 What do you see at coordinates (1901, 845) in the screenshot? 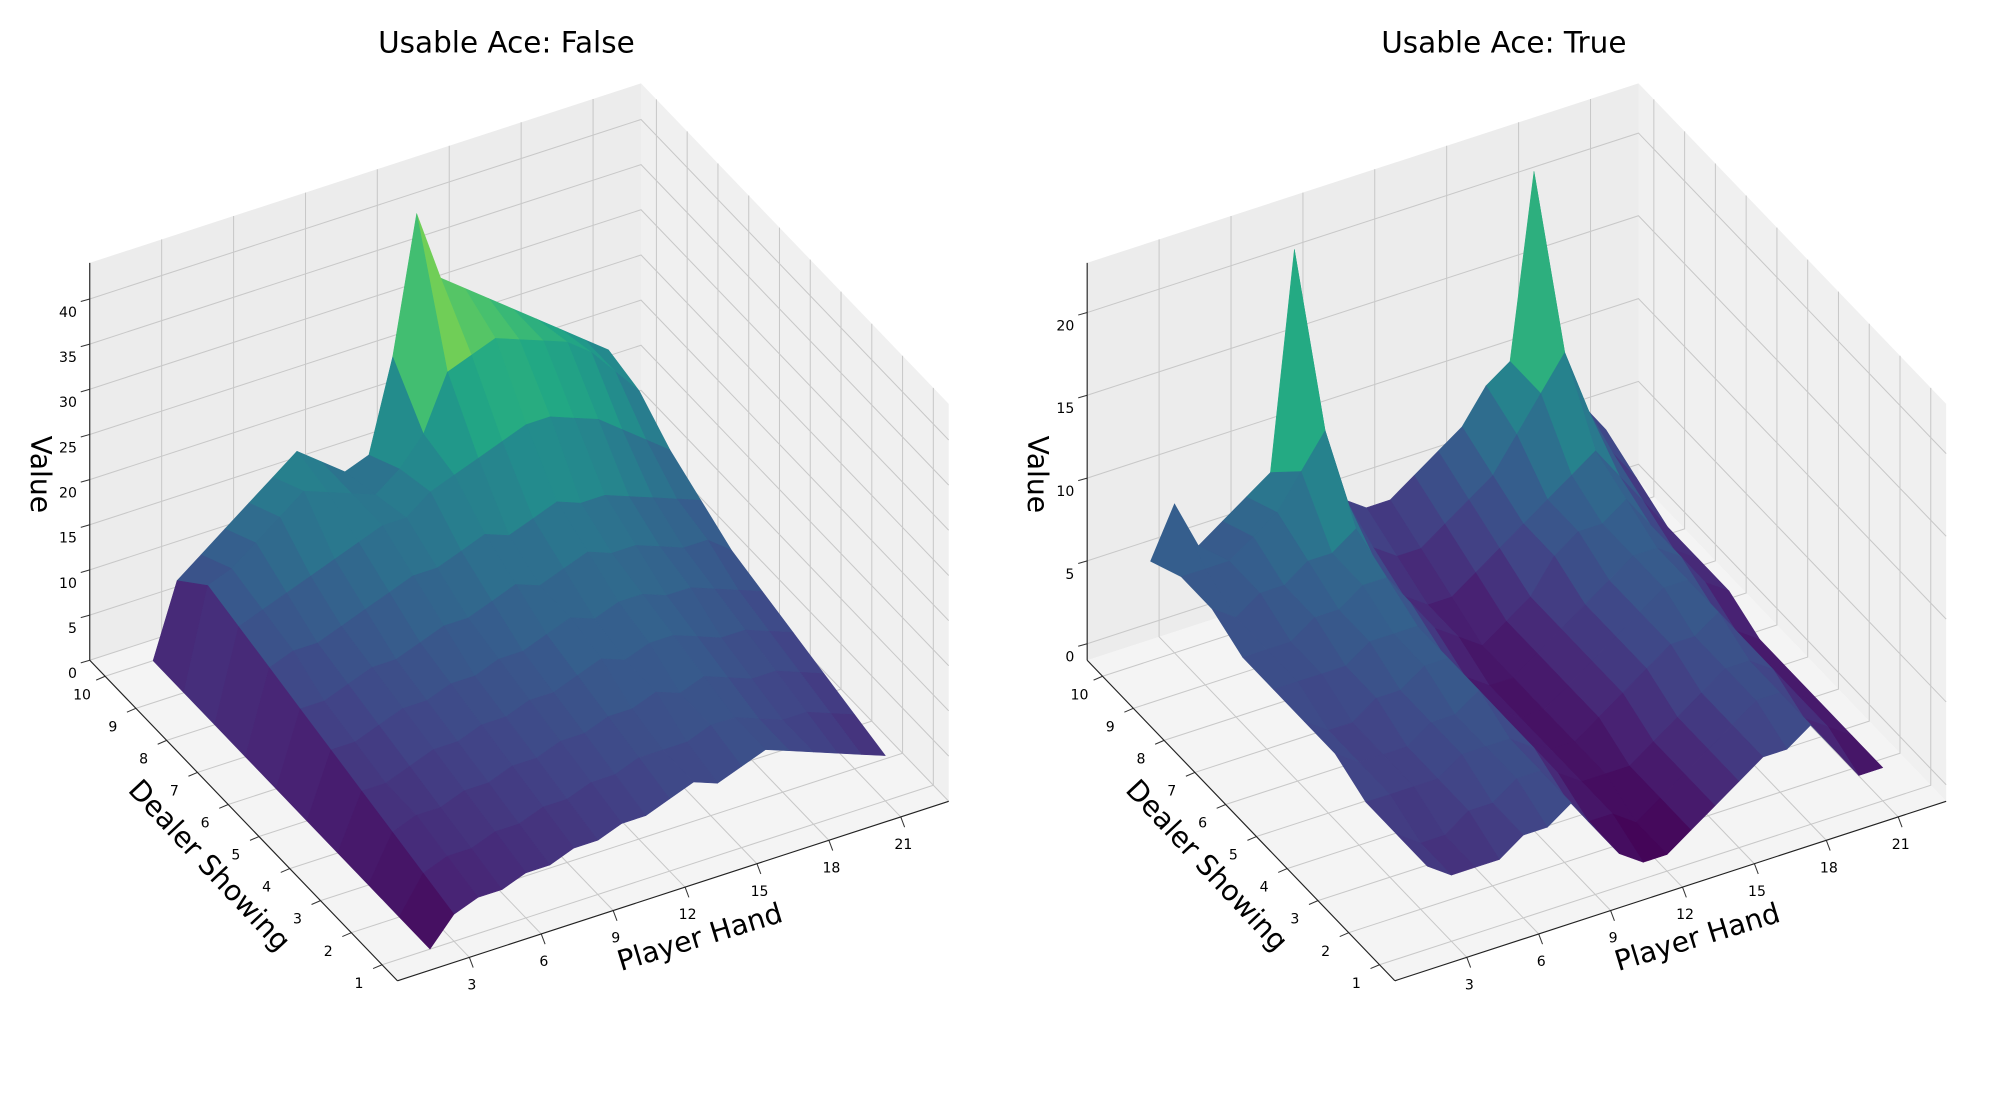
I see `x-tick-label: 21` at bounding box center [1901, 845].